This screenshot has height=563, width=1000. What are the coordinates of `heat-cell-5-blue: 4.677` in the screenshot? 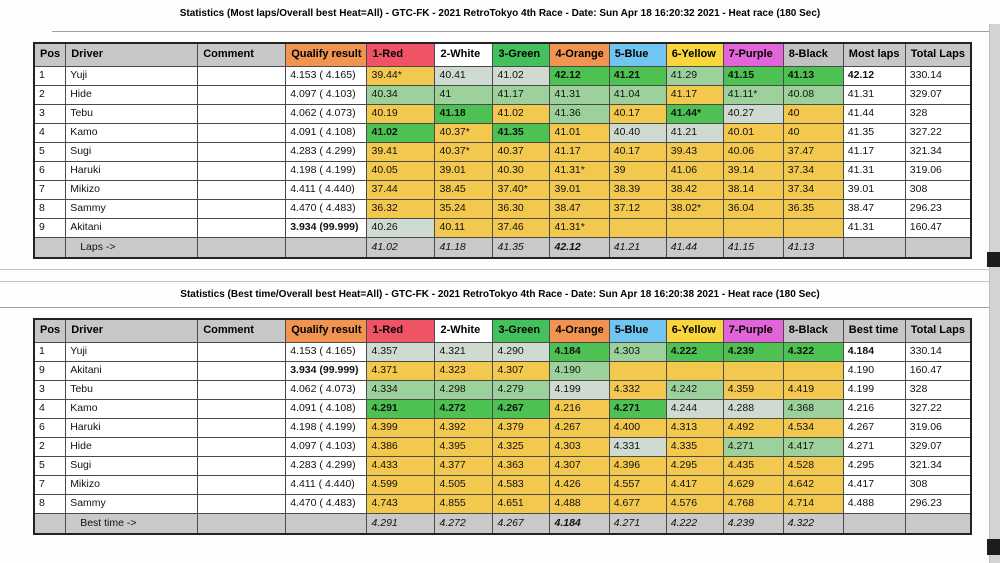 It's located at (637, 503).